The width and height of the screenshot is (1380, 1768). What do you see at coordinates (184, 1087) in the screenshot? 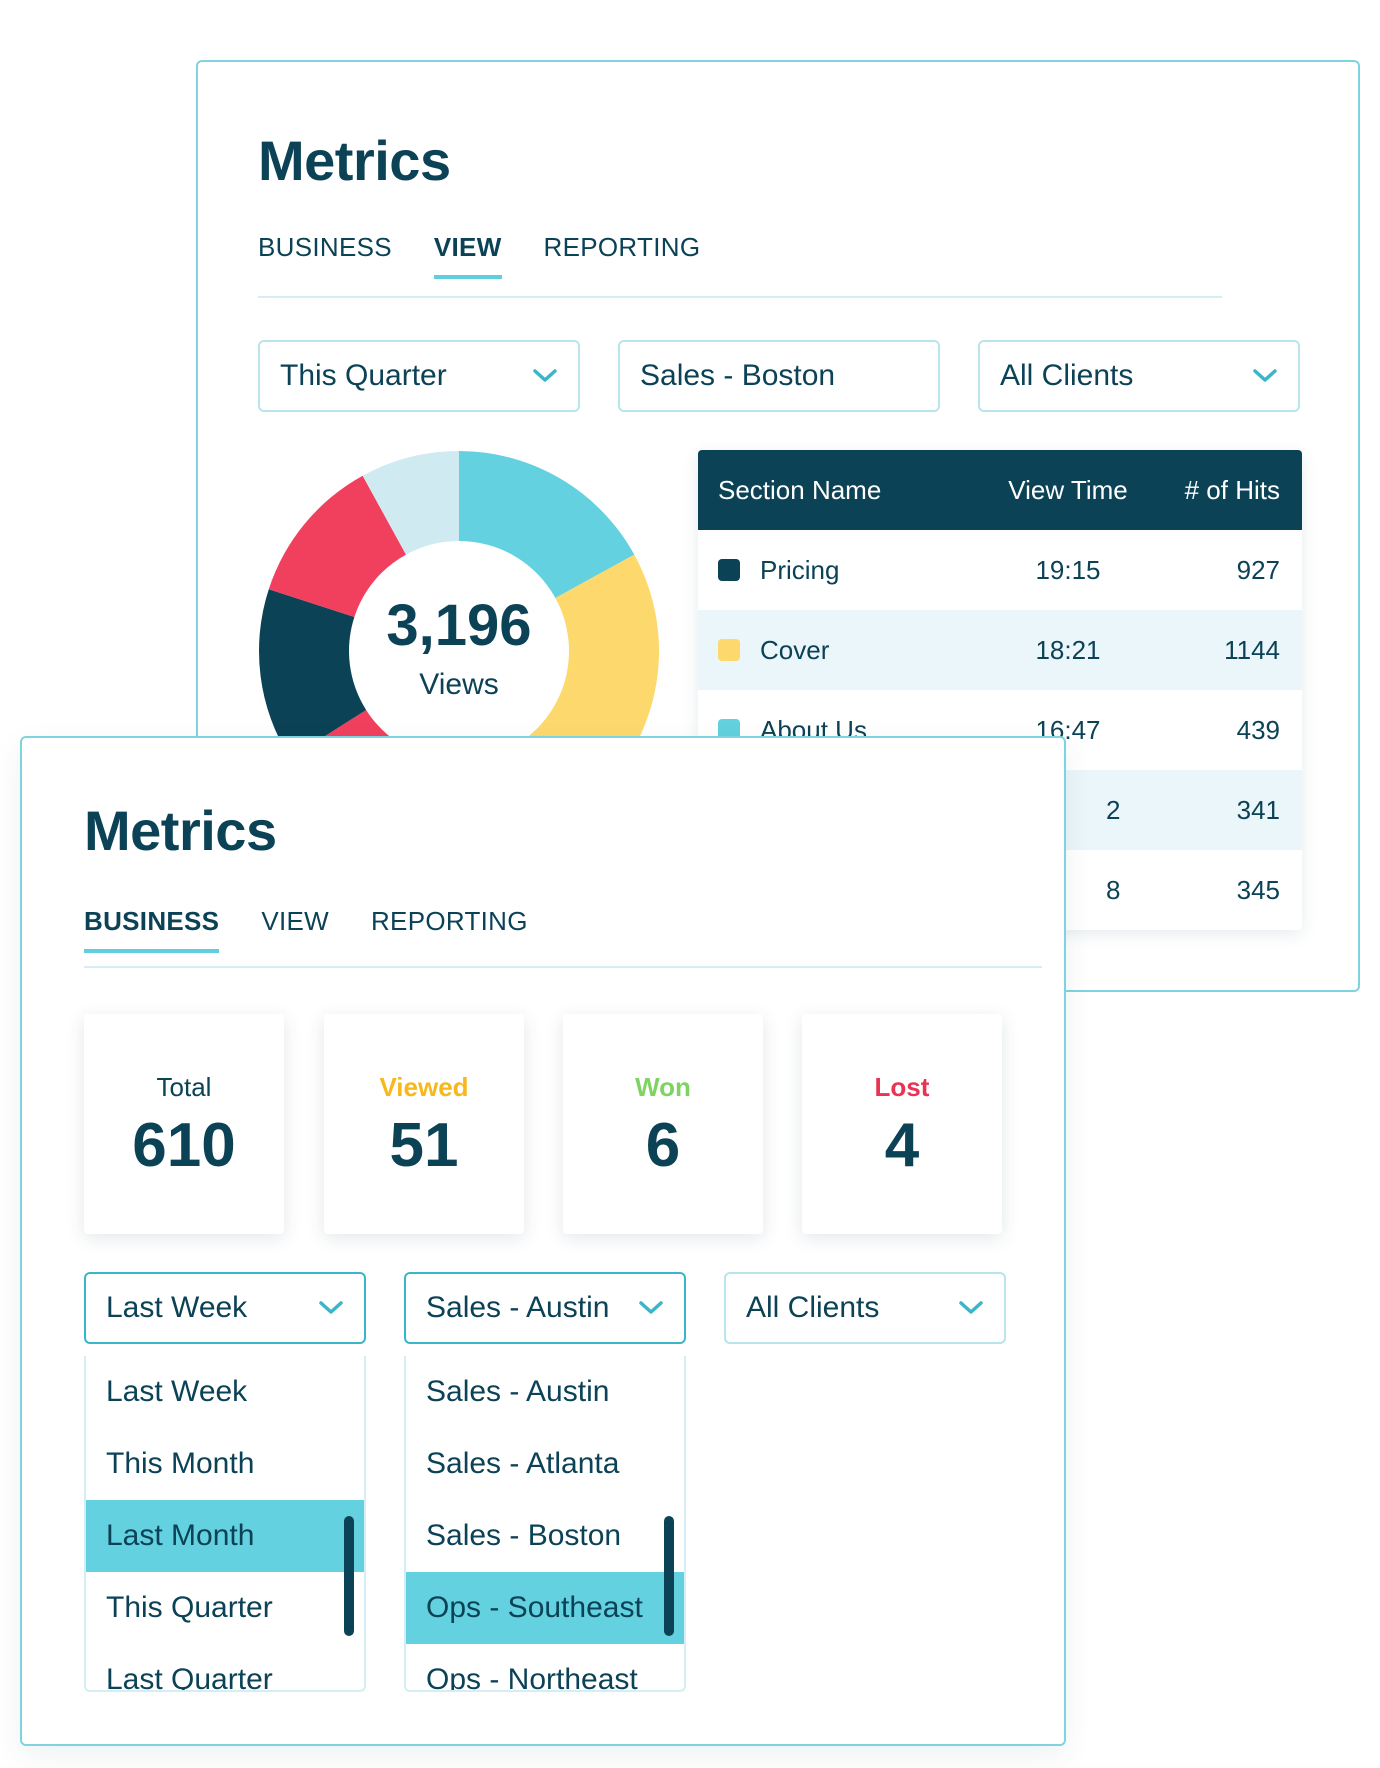
I see `stat-label: Total` at bounding box center [184, 1087].